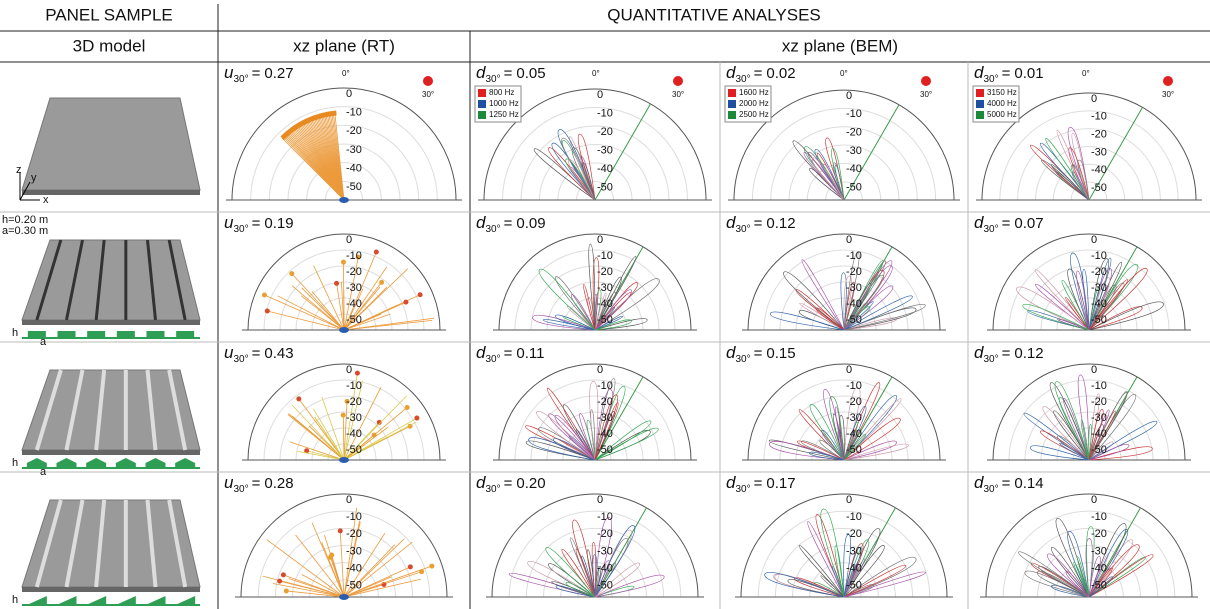  I want to click on metric-symbol: d, so click(731, 72).